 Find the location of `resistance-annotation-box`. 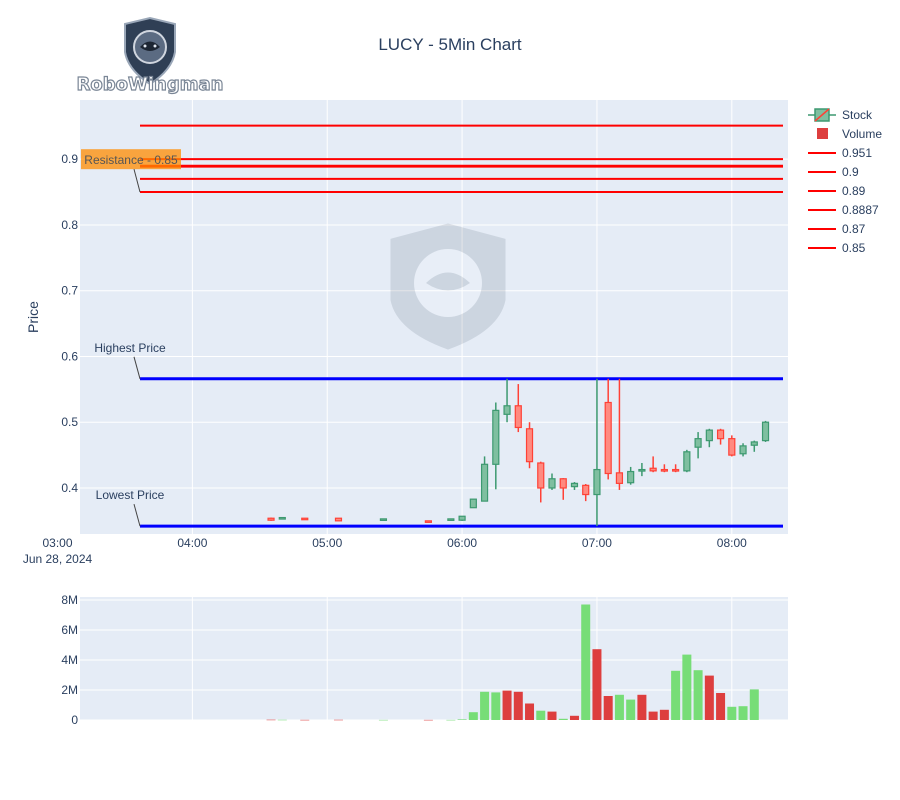

resistance-annotation-box is located at coordinates (131, 159).